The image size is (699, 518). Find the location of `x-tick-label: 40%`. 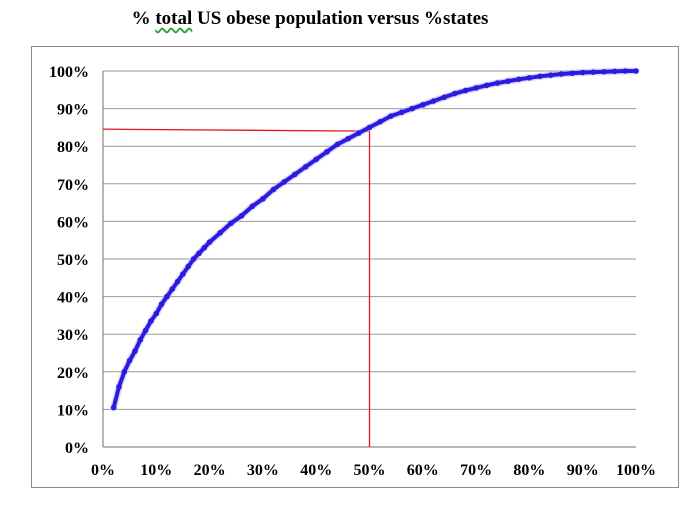

x-tick-label: 40% is located at coordinates (316, 470).